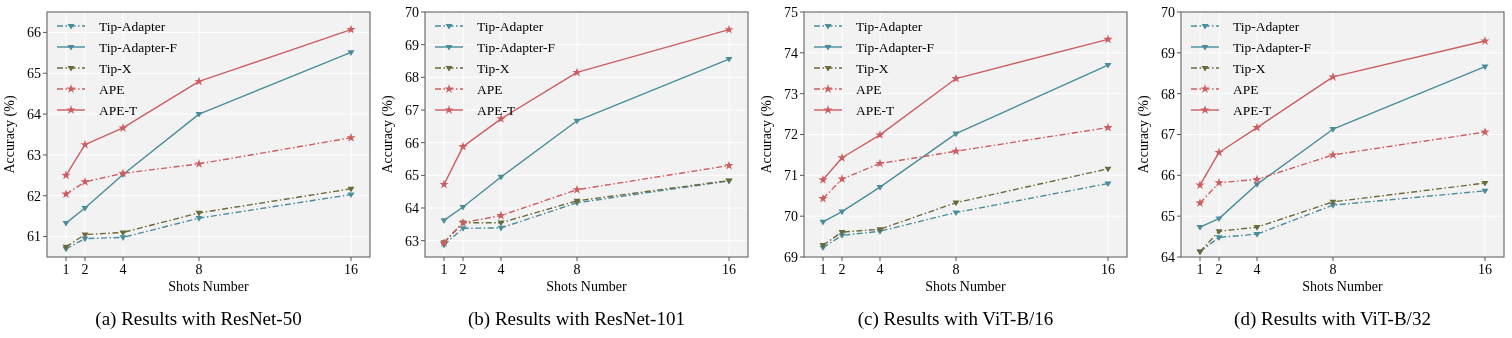 The width and height of the screenshot is (1512, 338). Describe the element at coordinates (791, 12) in the screenshot. I see `y-tick-label: 75` at that location.